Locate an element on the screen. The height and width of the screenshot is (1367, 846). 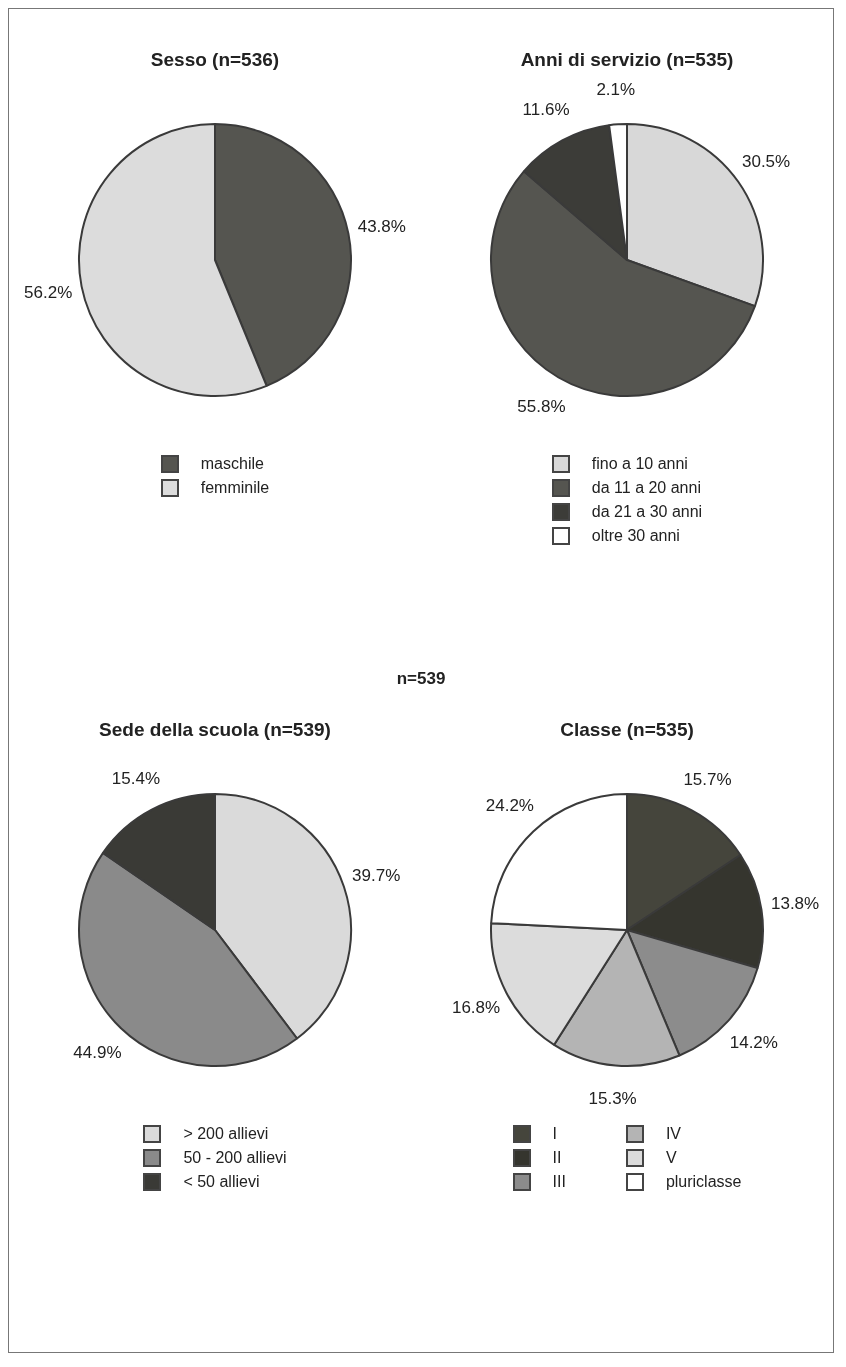
text: n=539 is located at coordinates (421, 679).